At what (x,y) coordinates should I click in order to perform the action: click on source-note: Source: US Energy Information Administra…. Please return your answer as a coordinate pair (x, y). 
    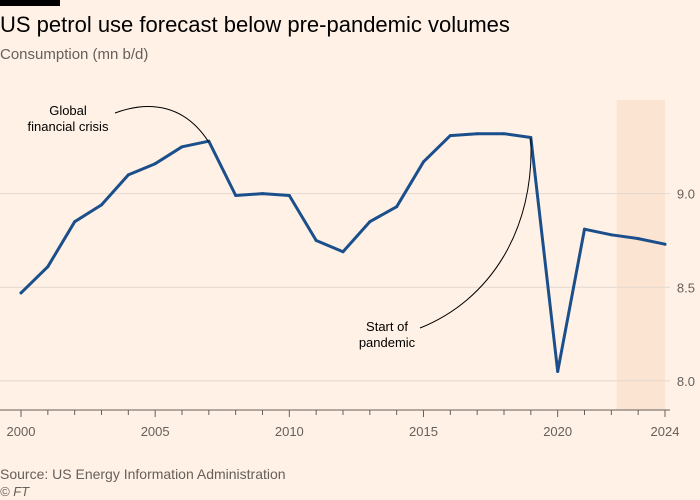
    Looking at the image, I should click on (143, 474).